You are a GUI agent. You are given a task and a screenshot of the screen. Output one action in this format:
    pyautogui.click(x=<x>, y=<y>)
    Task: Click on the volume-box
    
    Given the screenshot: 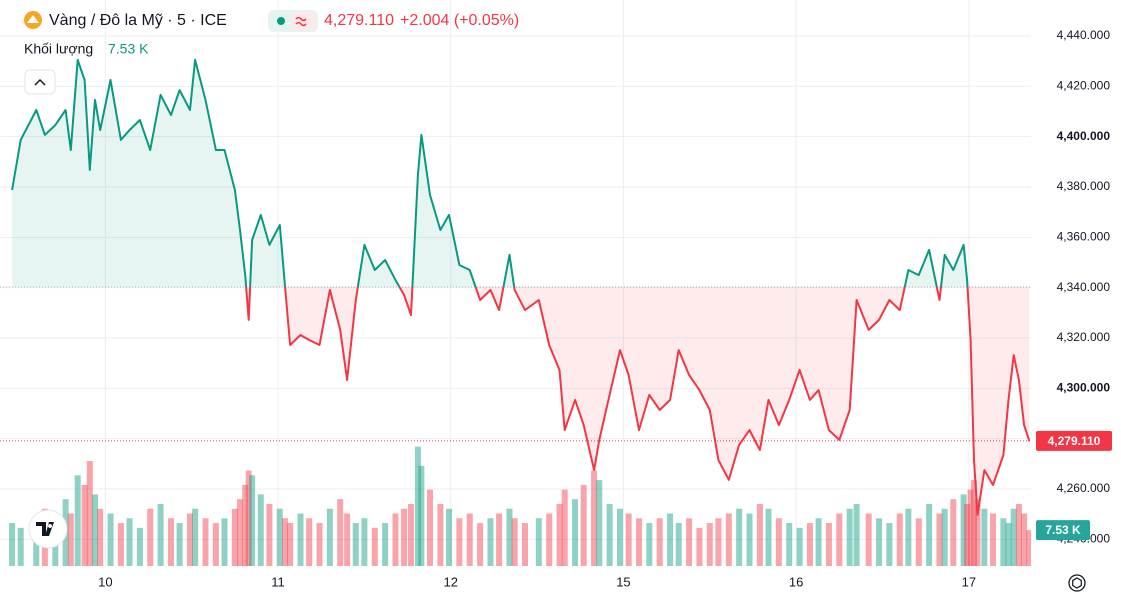 What is the action you would take?
    pyautogui.click(x=1063, y=530)
    